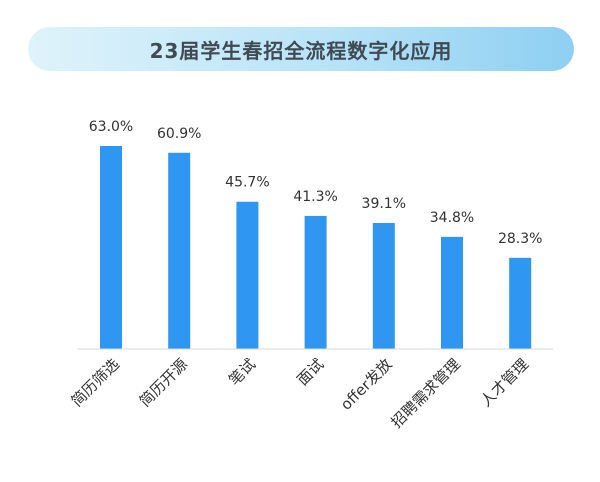  Describe the element at coordinates (95, 382) in the screenshot. I see `category-label-1: 简历筛选` at that location.